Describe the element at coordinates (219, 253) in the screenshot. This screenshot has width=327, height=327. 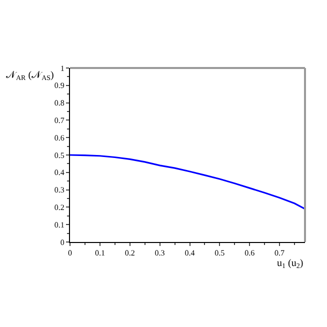
I see `x-tick-label: 0.5` at that location.